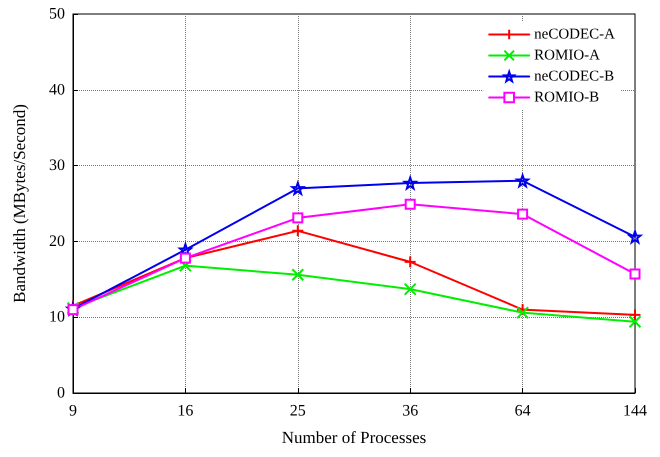  What do you see at coordinates (57, 89) in the screenshot?
I see `y-tick-label: 40` at bounding box center [57, 89].